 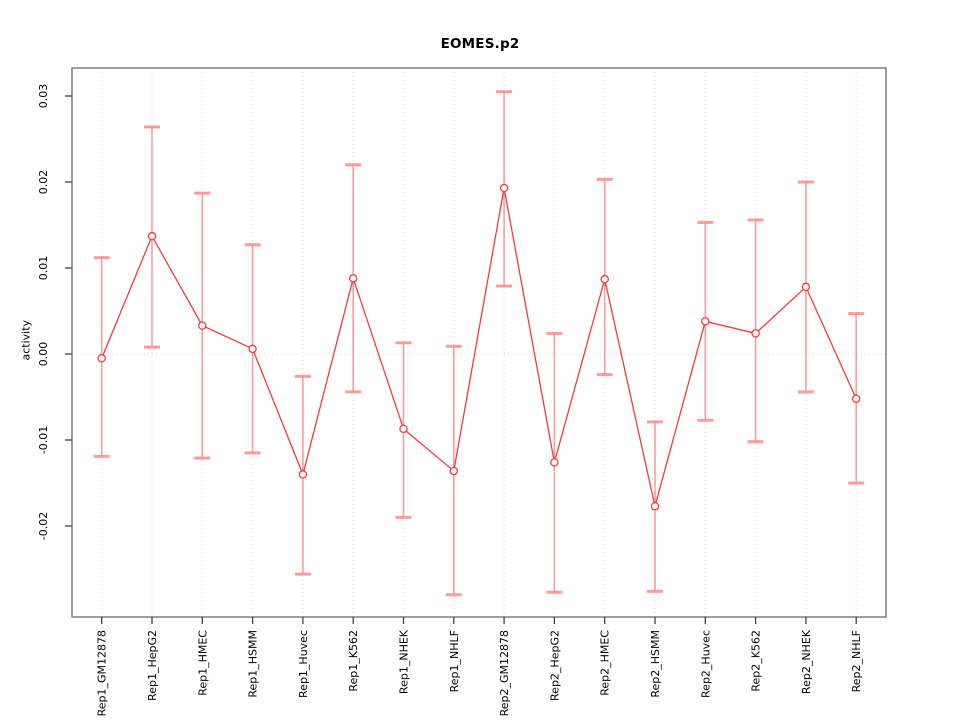 I want to click on x-tick-label: Rep1_K562, so click(x=353, y=661).